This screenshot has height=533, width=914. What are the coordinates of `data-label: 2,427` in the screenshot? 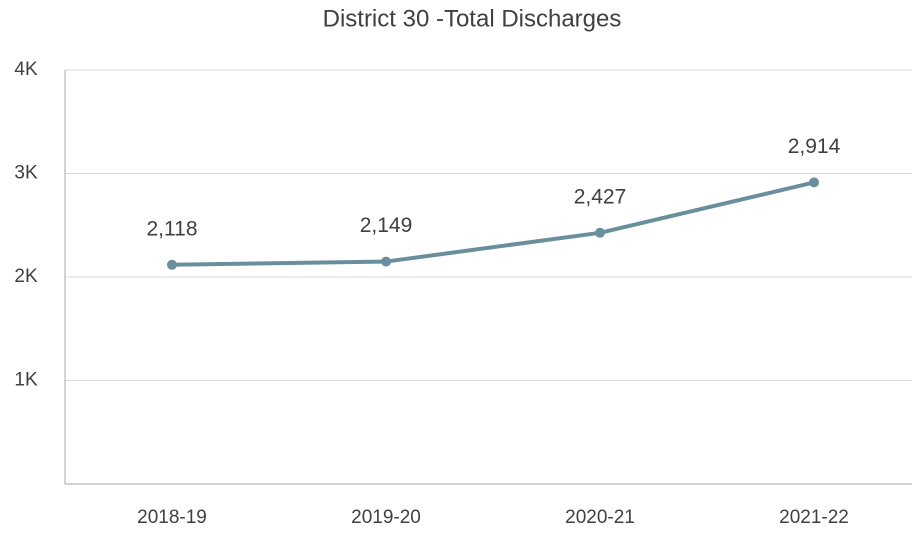 It's located at (600, 196).